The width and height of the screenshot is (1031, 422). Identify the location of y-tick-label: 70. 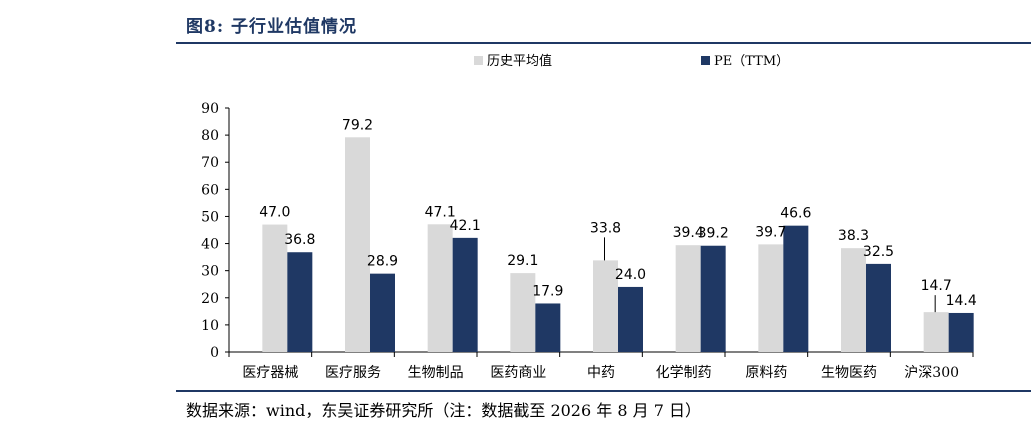
(210, 163).